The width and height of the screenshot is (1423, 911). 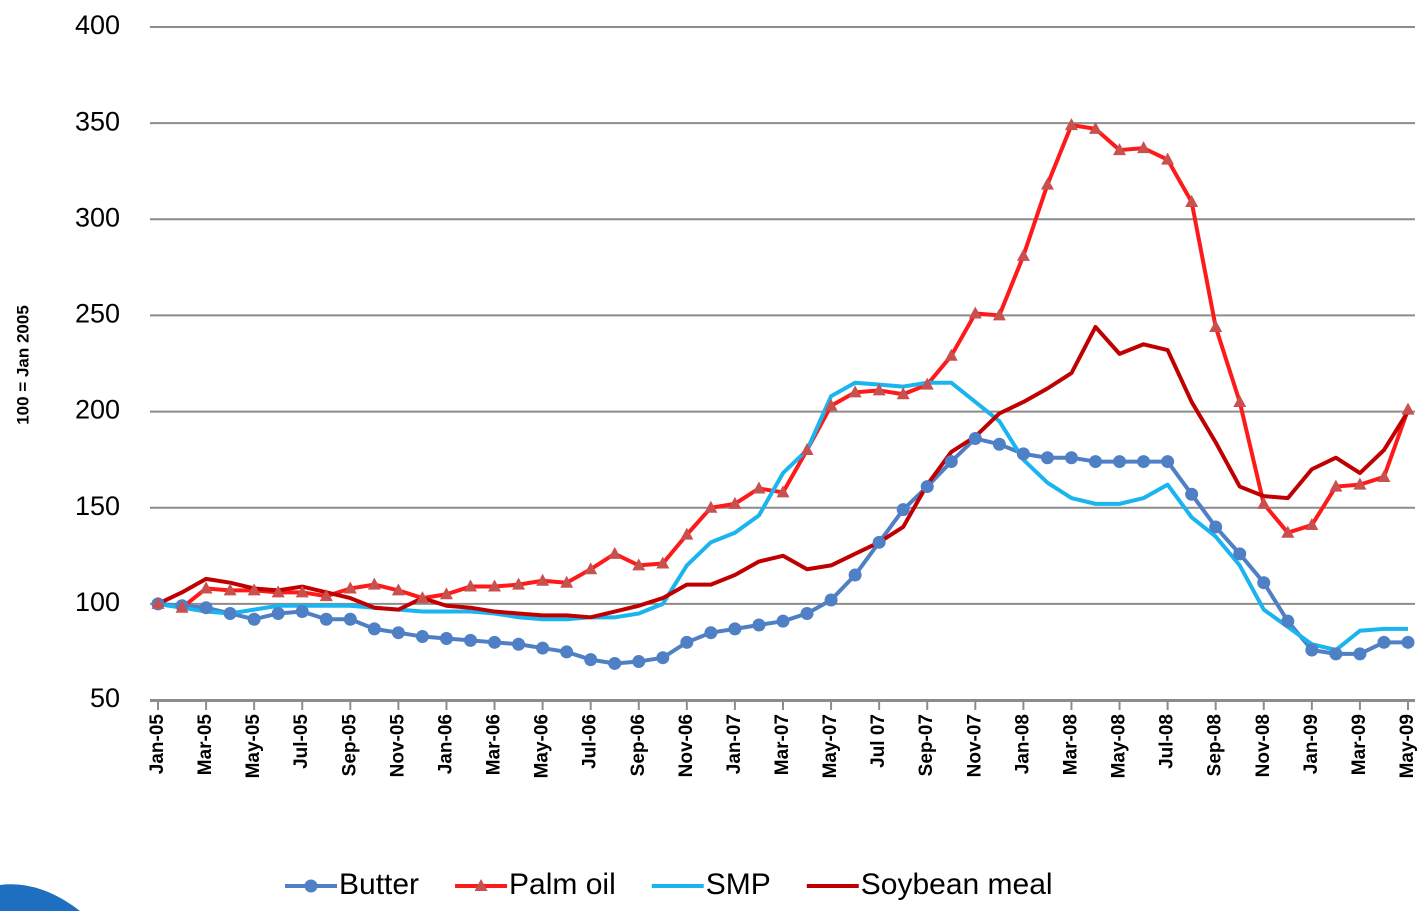 What do you see at coordinates (926, 745) in the screenshot?
I see `x-tick-label: Sep-07` at bounding box center [926, 745].